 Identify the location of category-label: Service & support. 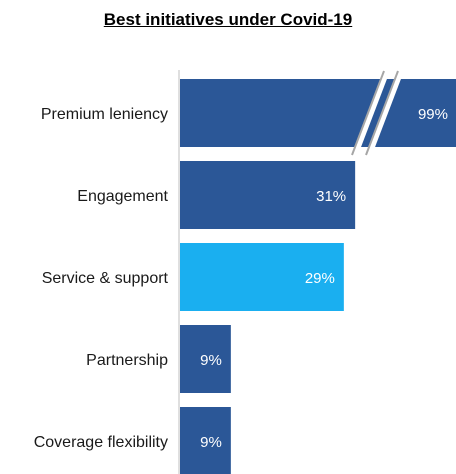
(105, 278).